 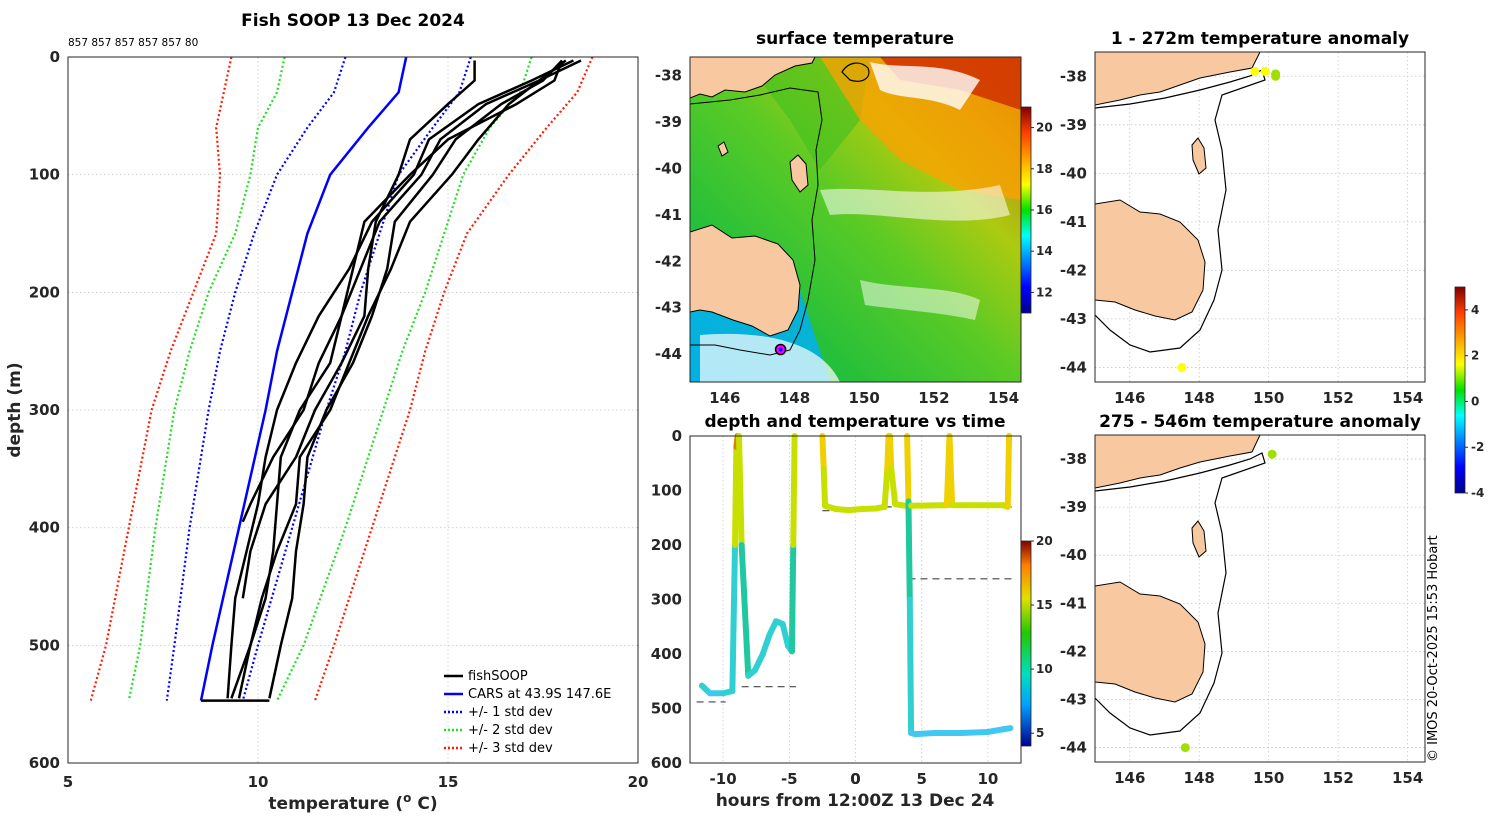 What do you see at coordinates (1199, 398) in the screenshot?
I see `anom1-xtick-148: 148` at bounding box center [1199, 398].